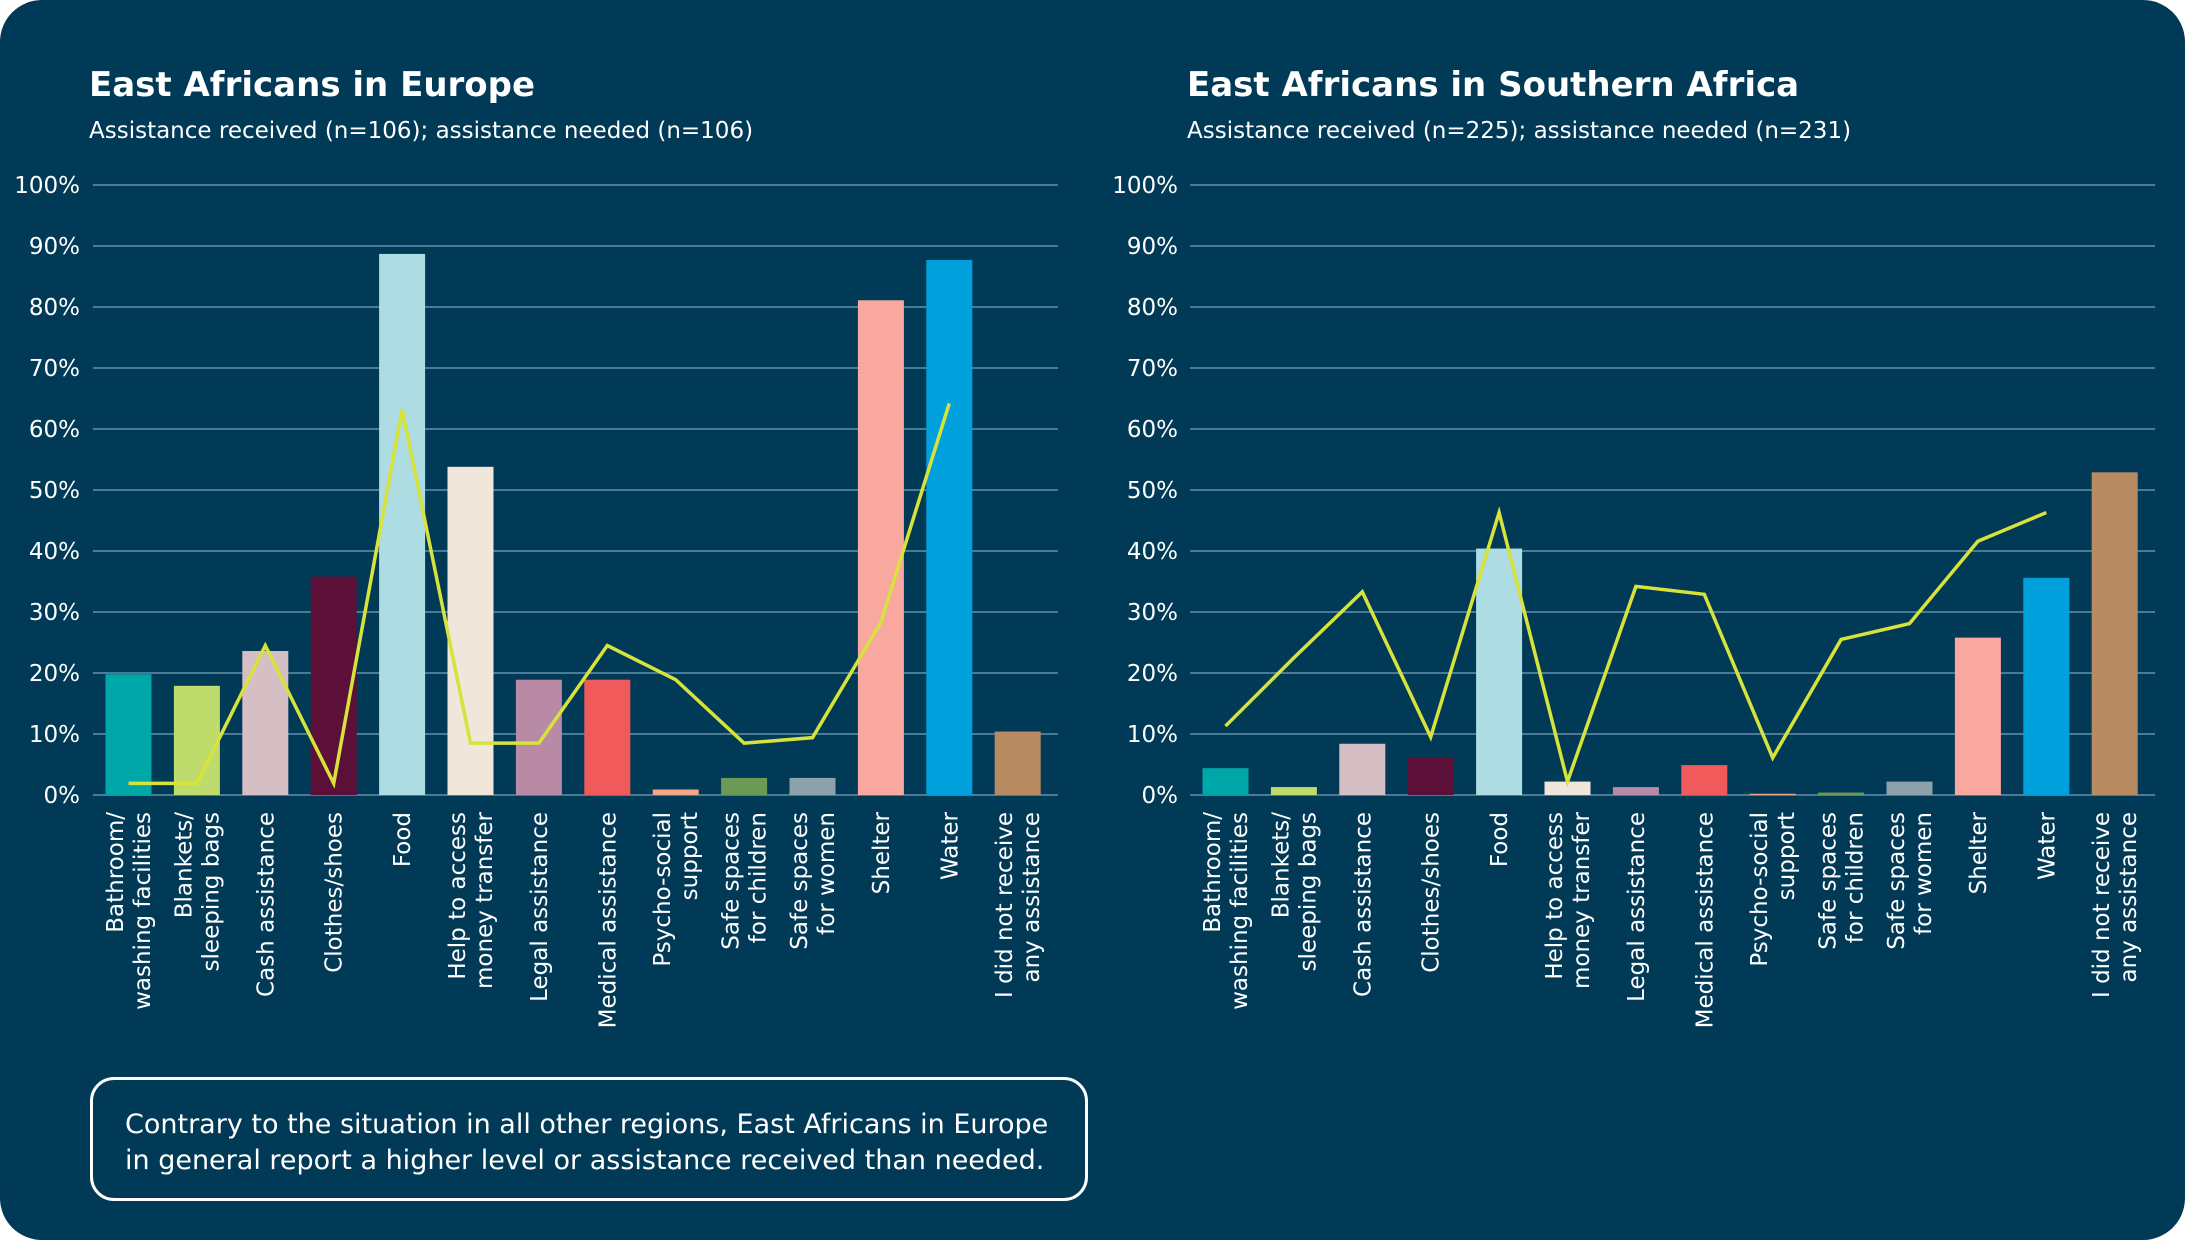  I want to click on chart1-category-label: Cash assistance, so click(266, 904).